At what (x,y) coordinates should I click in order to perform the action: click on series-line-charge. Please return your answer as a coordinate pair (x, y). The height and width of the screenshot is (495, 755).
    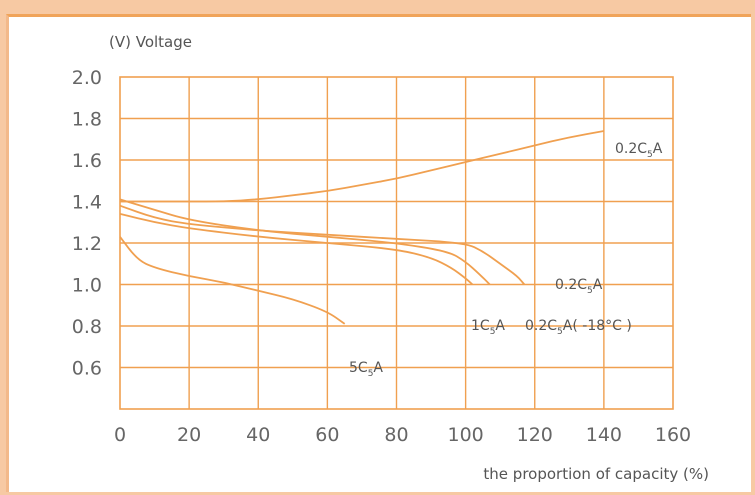
    Looking at the image, I should click on (362, 166).